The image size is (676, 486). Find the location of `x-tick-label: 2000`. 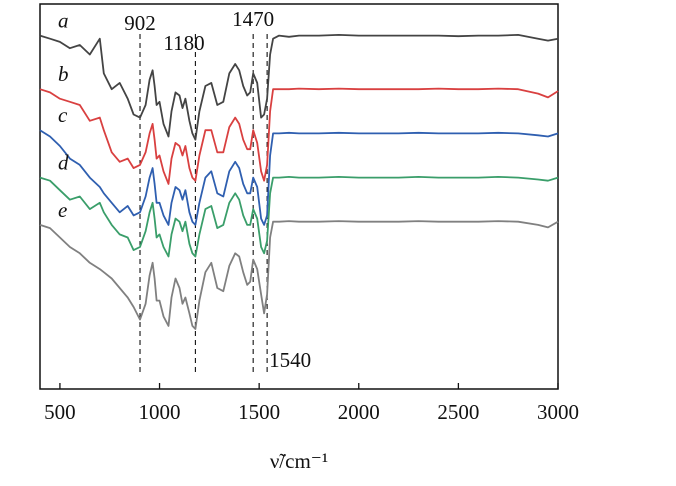

x-tick-label: 2000 is located at coordinates (359, 412).